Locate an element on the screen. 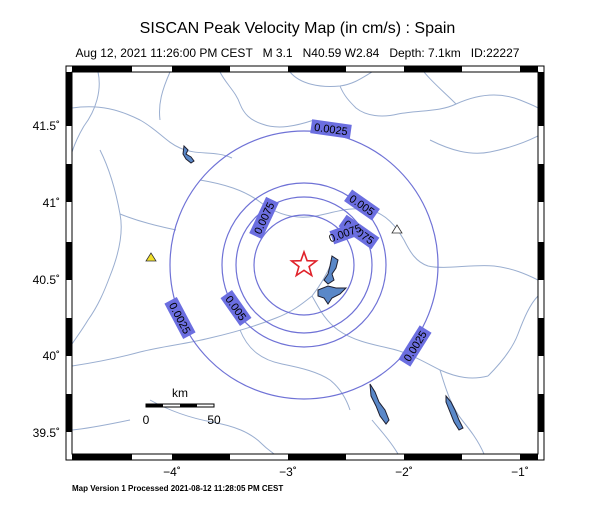 The image size is (595, 528). scale-bar-label-0: 0 is located at coordinates (146, 420).